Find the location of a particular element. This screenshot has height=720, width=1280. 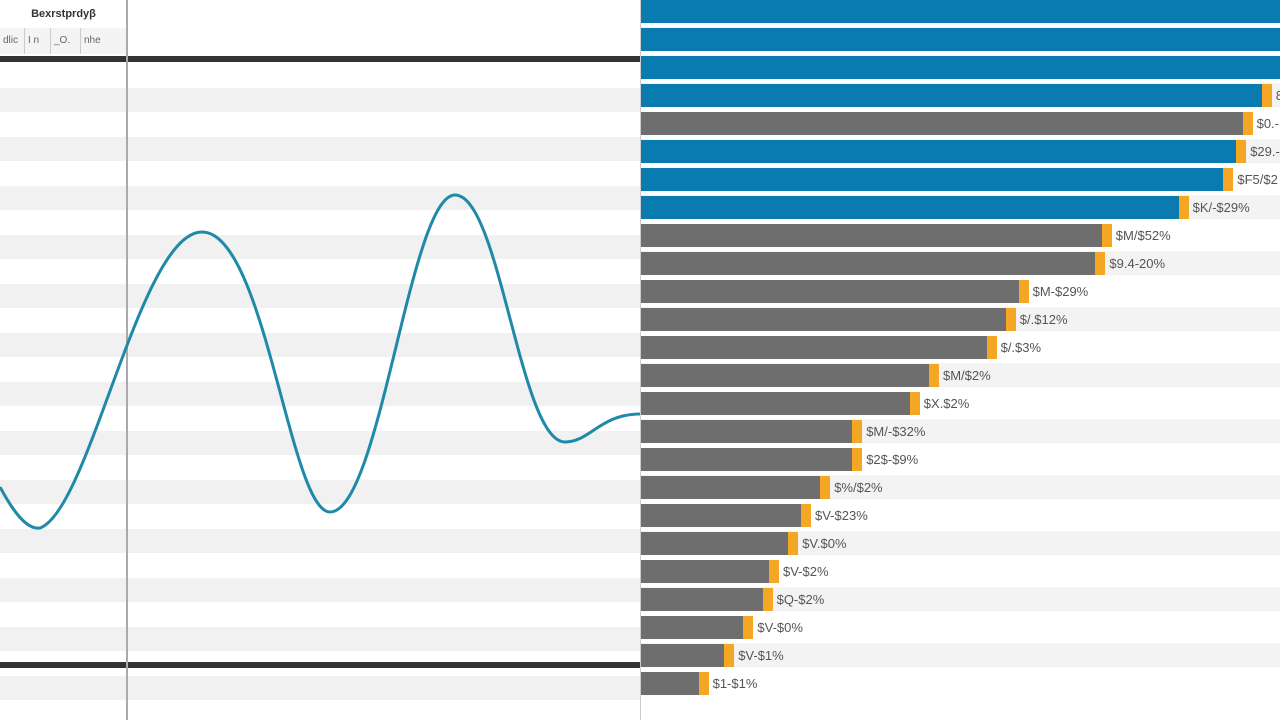

bar-label: $M/$52% is located at coordinates (1143, 235).